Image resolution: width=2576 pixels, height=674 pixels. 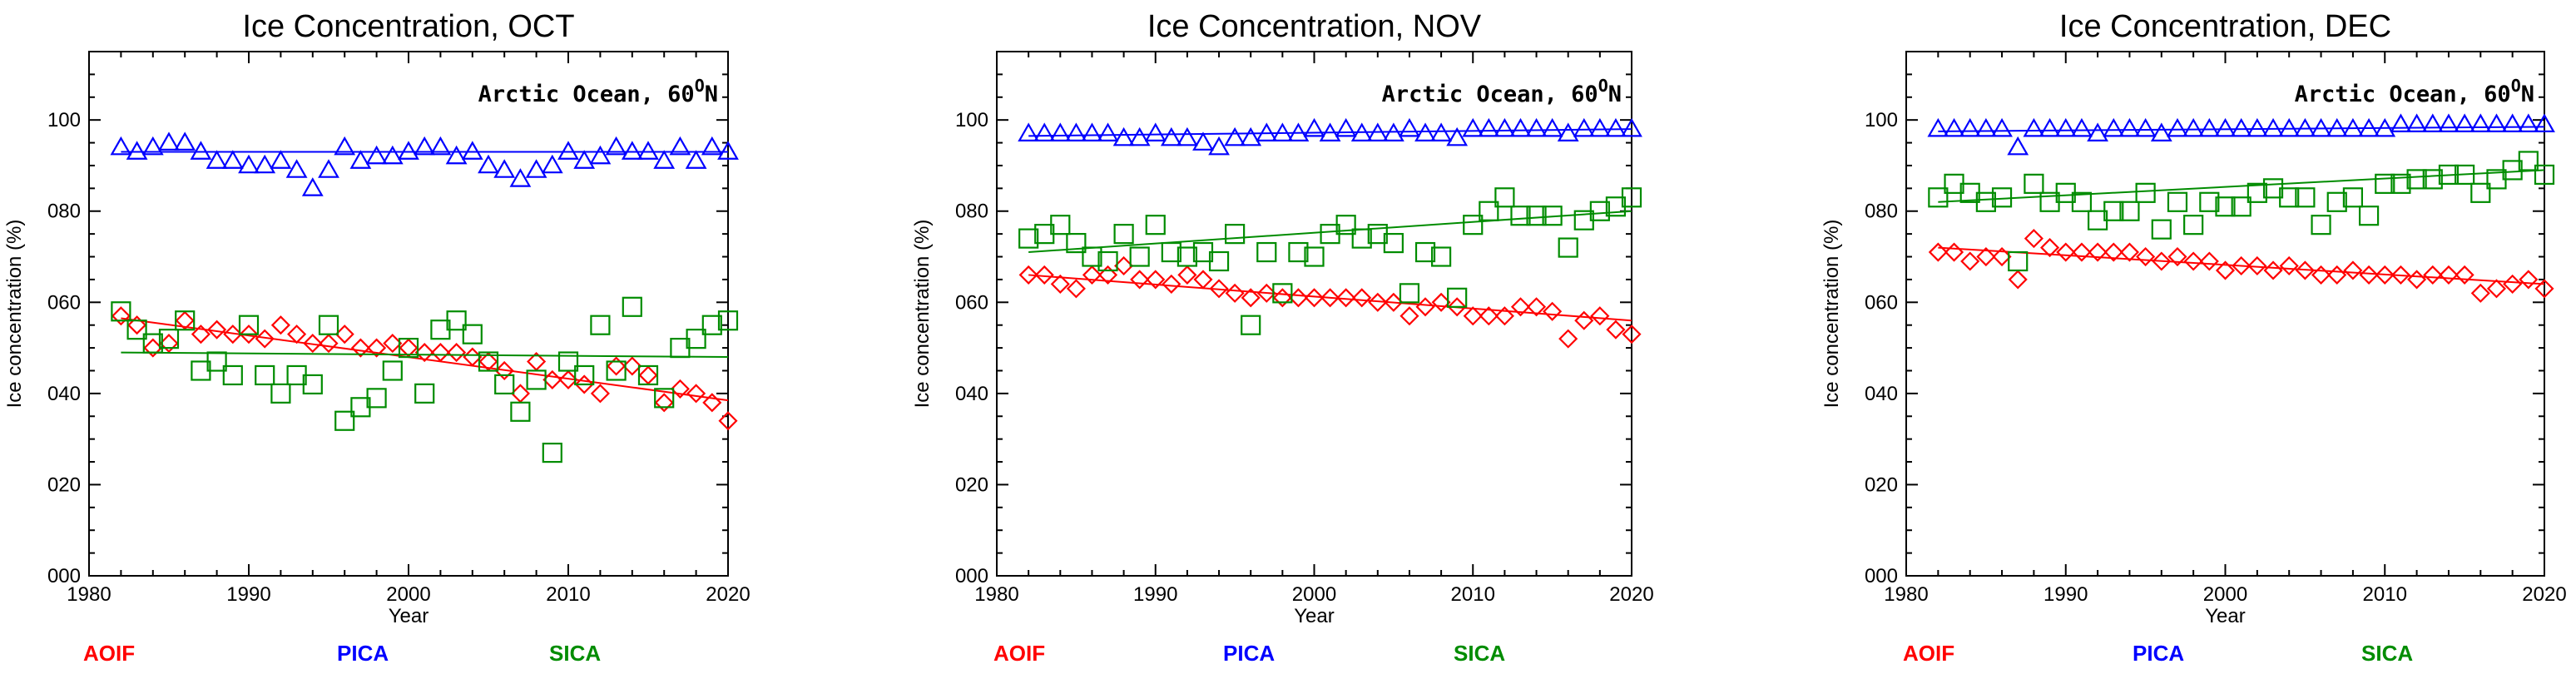 I want to click on legend-pica: PICA, so click(x=363, y=654).